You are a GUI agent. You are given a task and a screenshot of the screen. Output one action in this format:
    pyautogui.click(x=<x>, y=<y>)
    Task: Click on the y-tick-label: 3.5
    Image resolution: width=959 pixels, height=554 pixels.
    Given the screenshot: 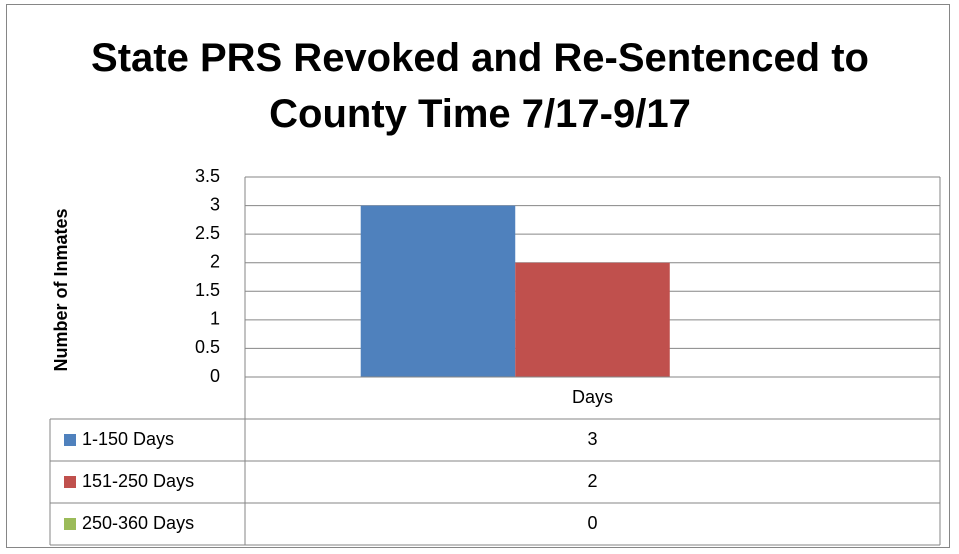 What is the action you would take?
    pyautogui.click(x=207, y=176)
    